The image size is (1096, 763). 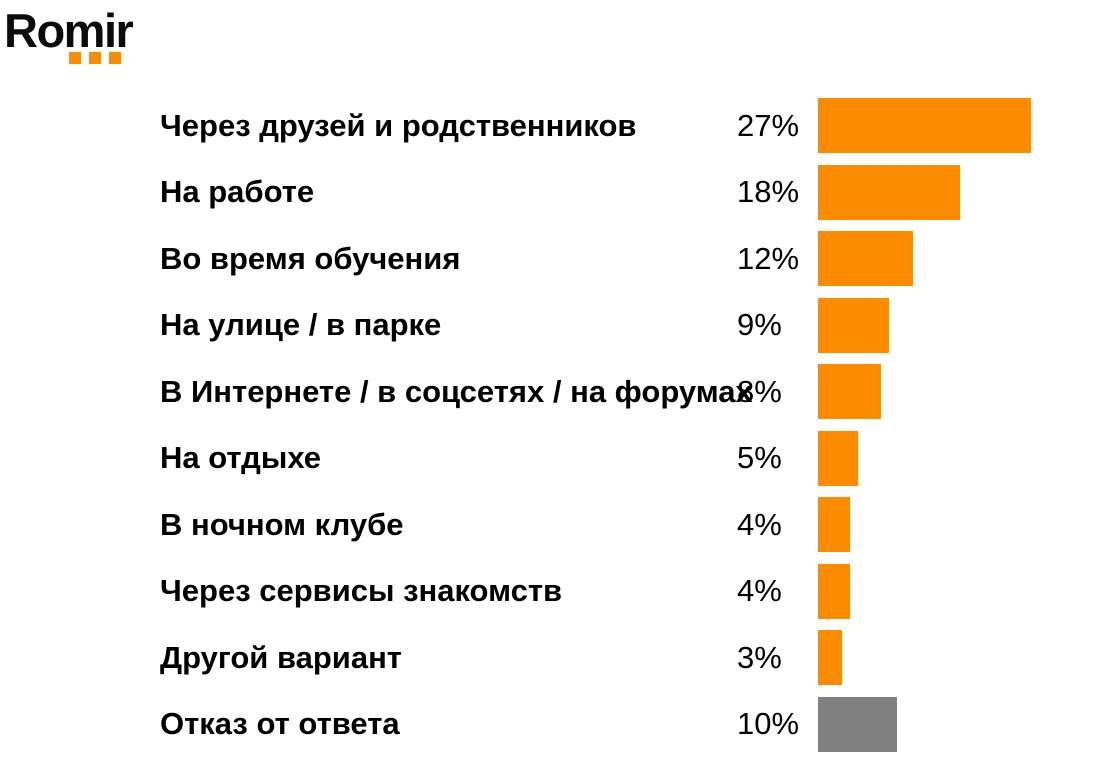 I want to click on romir-logo: Romir, so click(x=100, y=35).